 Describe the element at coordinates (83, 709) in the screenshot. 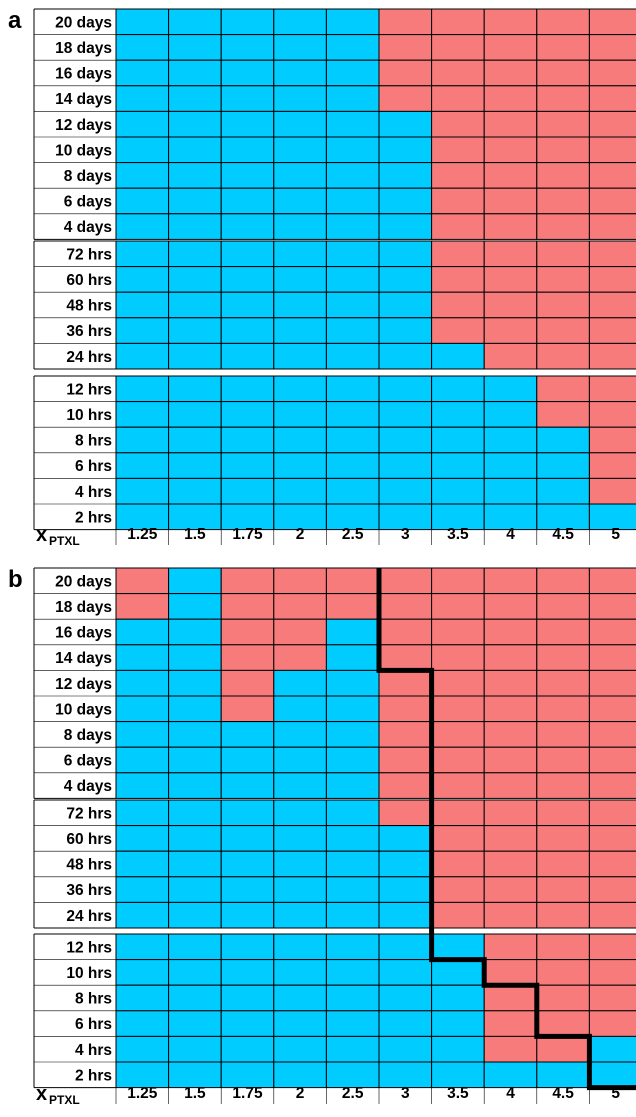

I see `row-label: 10 days` at that location.